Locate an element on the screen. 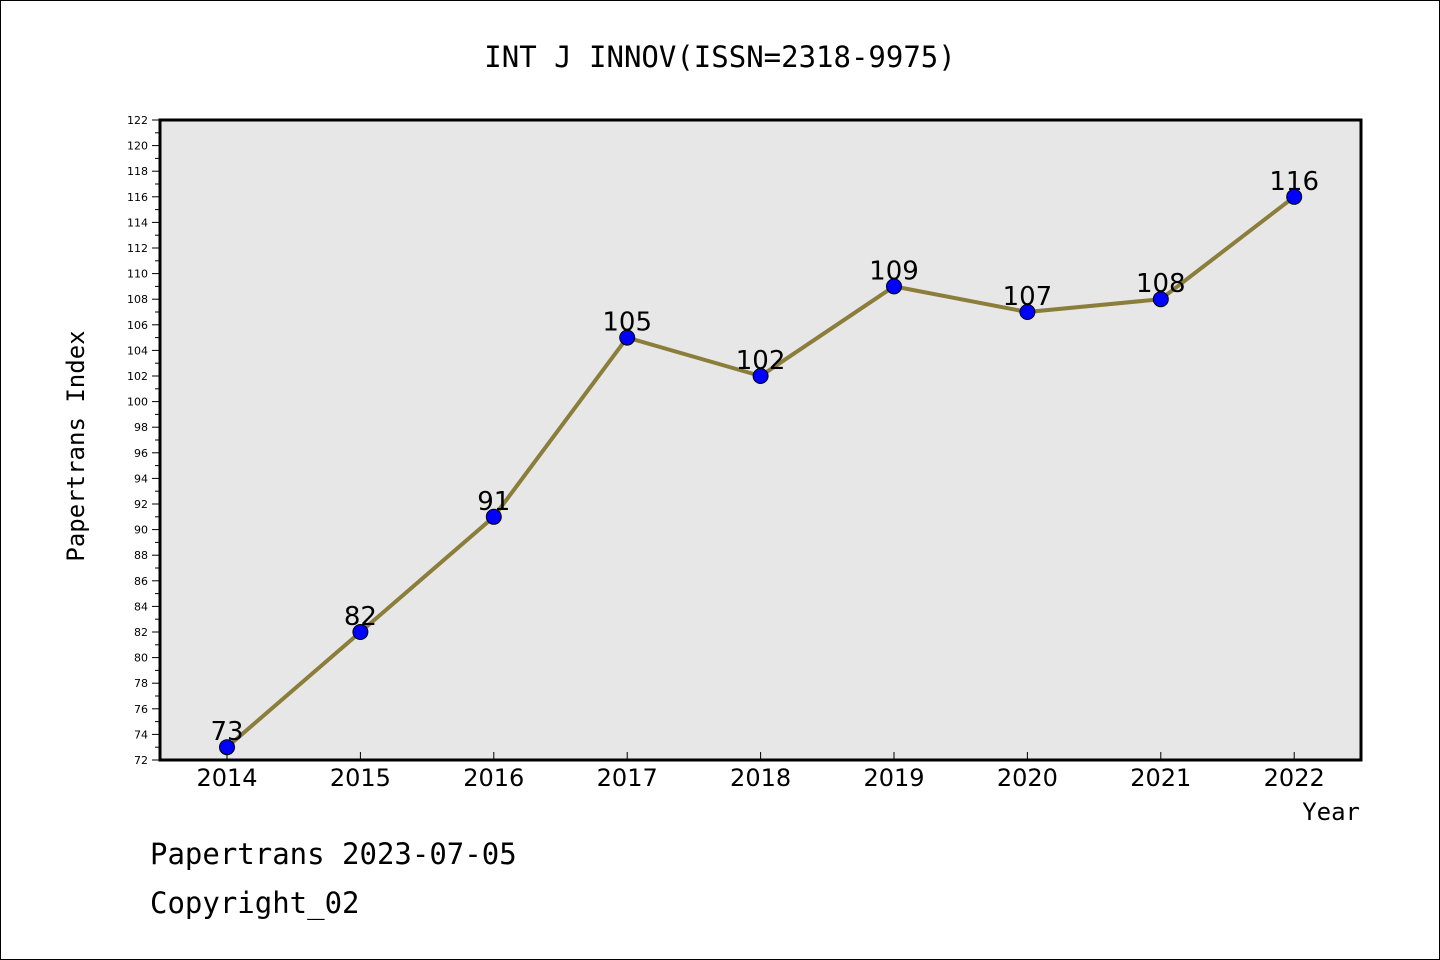 This screenshot has width=1440, height=960. data-label: 102 is located at coordinates (761, 361).